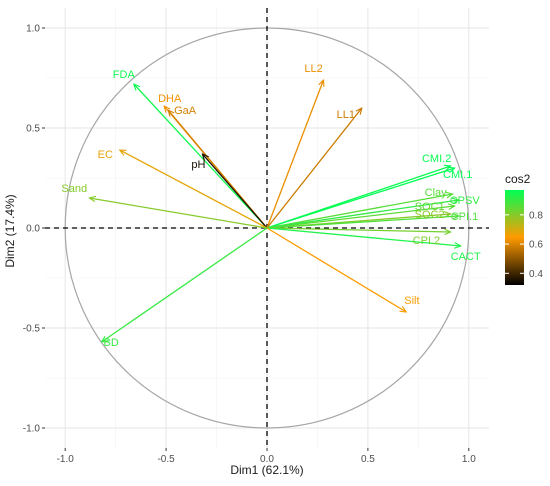  I want to click on legend-title: cos2, so click(518, 179).